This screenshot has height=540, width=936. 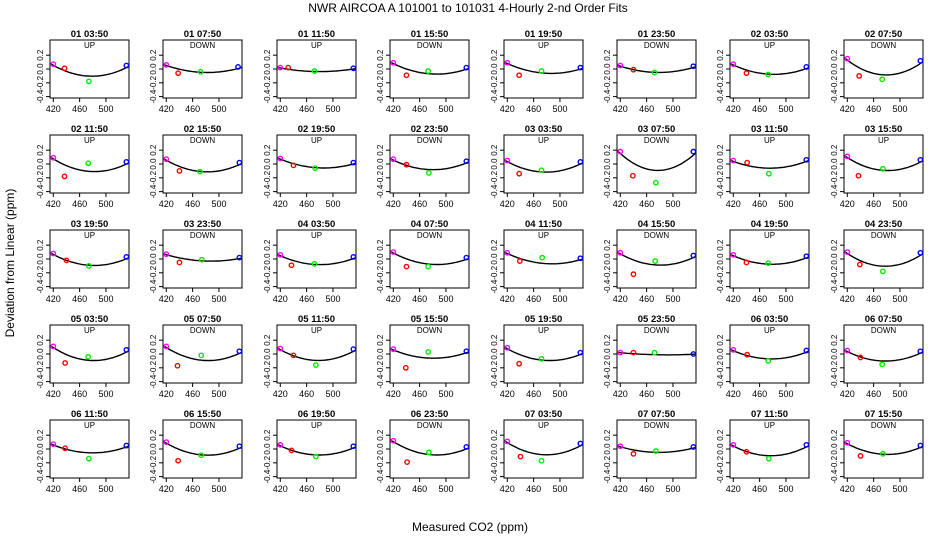 I want to click on panel-title: 06 15:50, so click(x=203, y=414).